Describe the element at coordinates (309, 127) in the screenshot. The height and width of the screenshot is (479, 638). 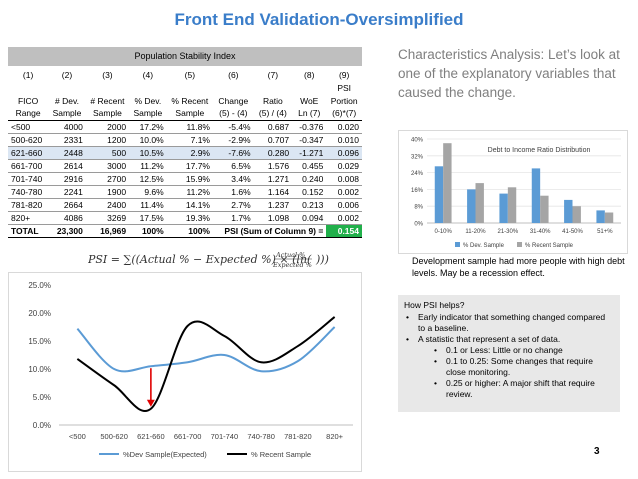
I see `table-cell: -0.376` at that location.